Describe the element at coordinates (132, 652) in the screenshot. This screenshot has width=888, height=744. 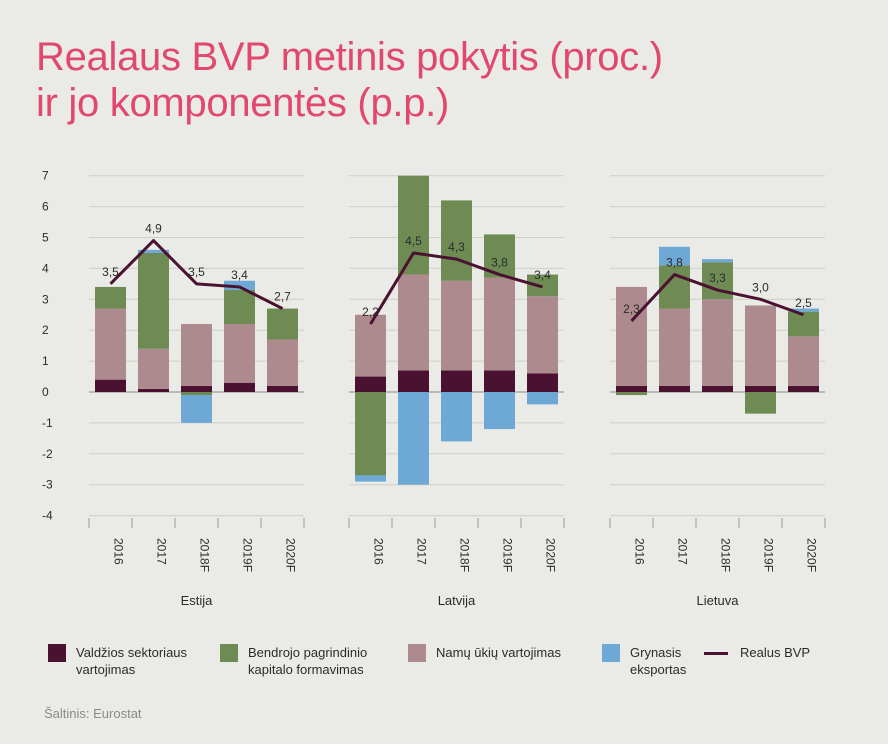
I see `legend-label-line1: Valdžios sektoriaus` at that location.